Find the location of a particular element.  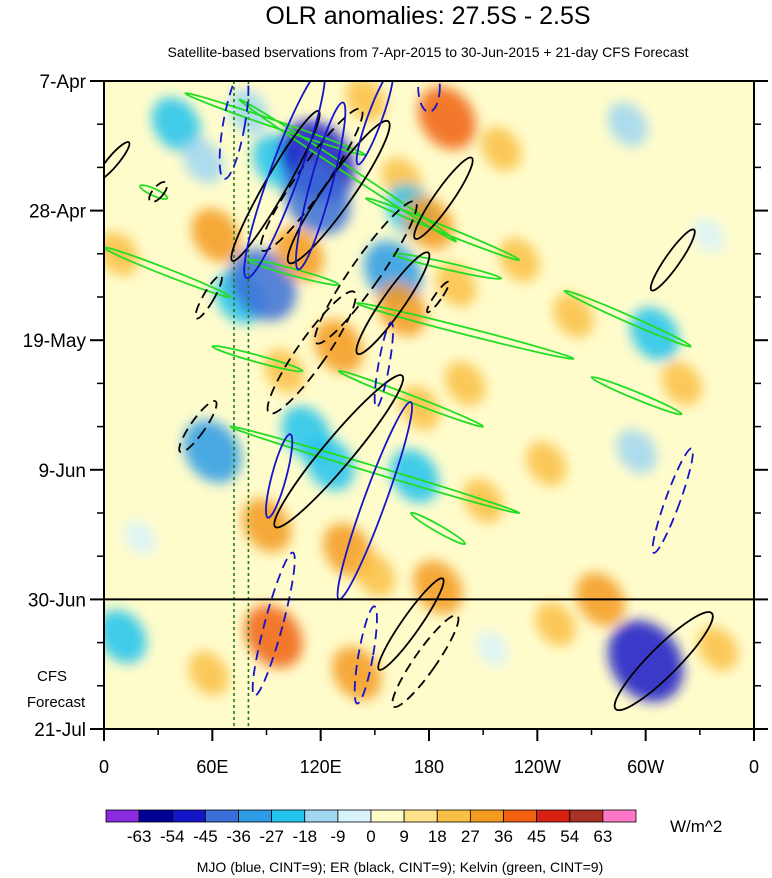

colorbar-unit: W/m^2 is located at coordinates (696, 826).